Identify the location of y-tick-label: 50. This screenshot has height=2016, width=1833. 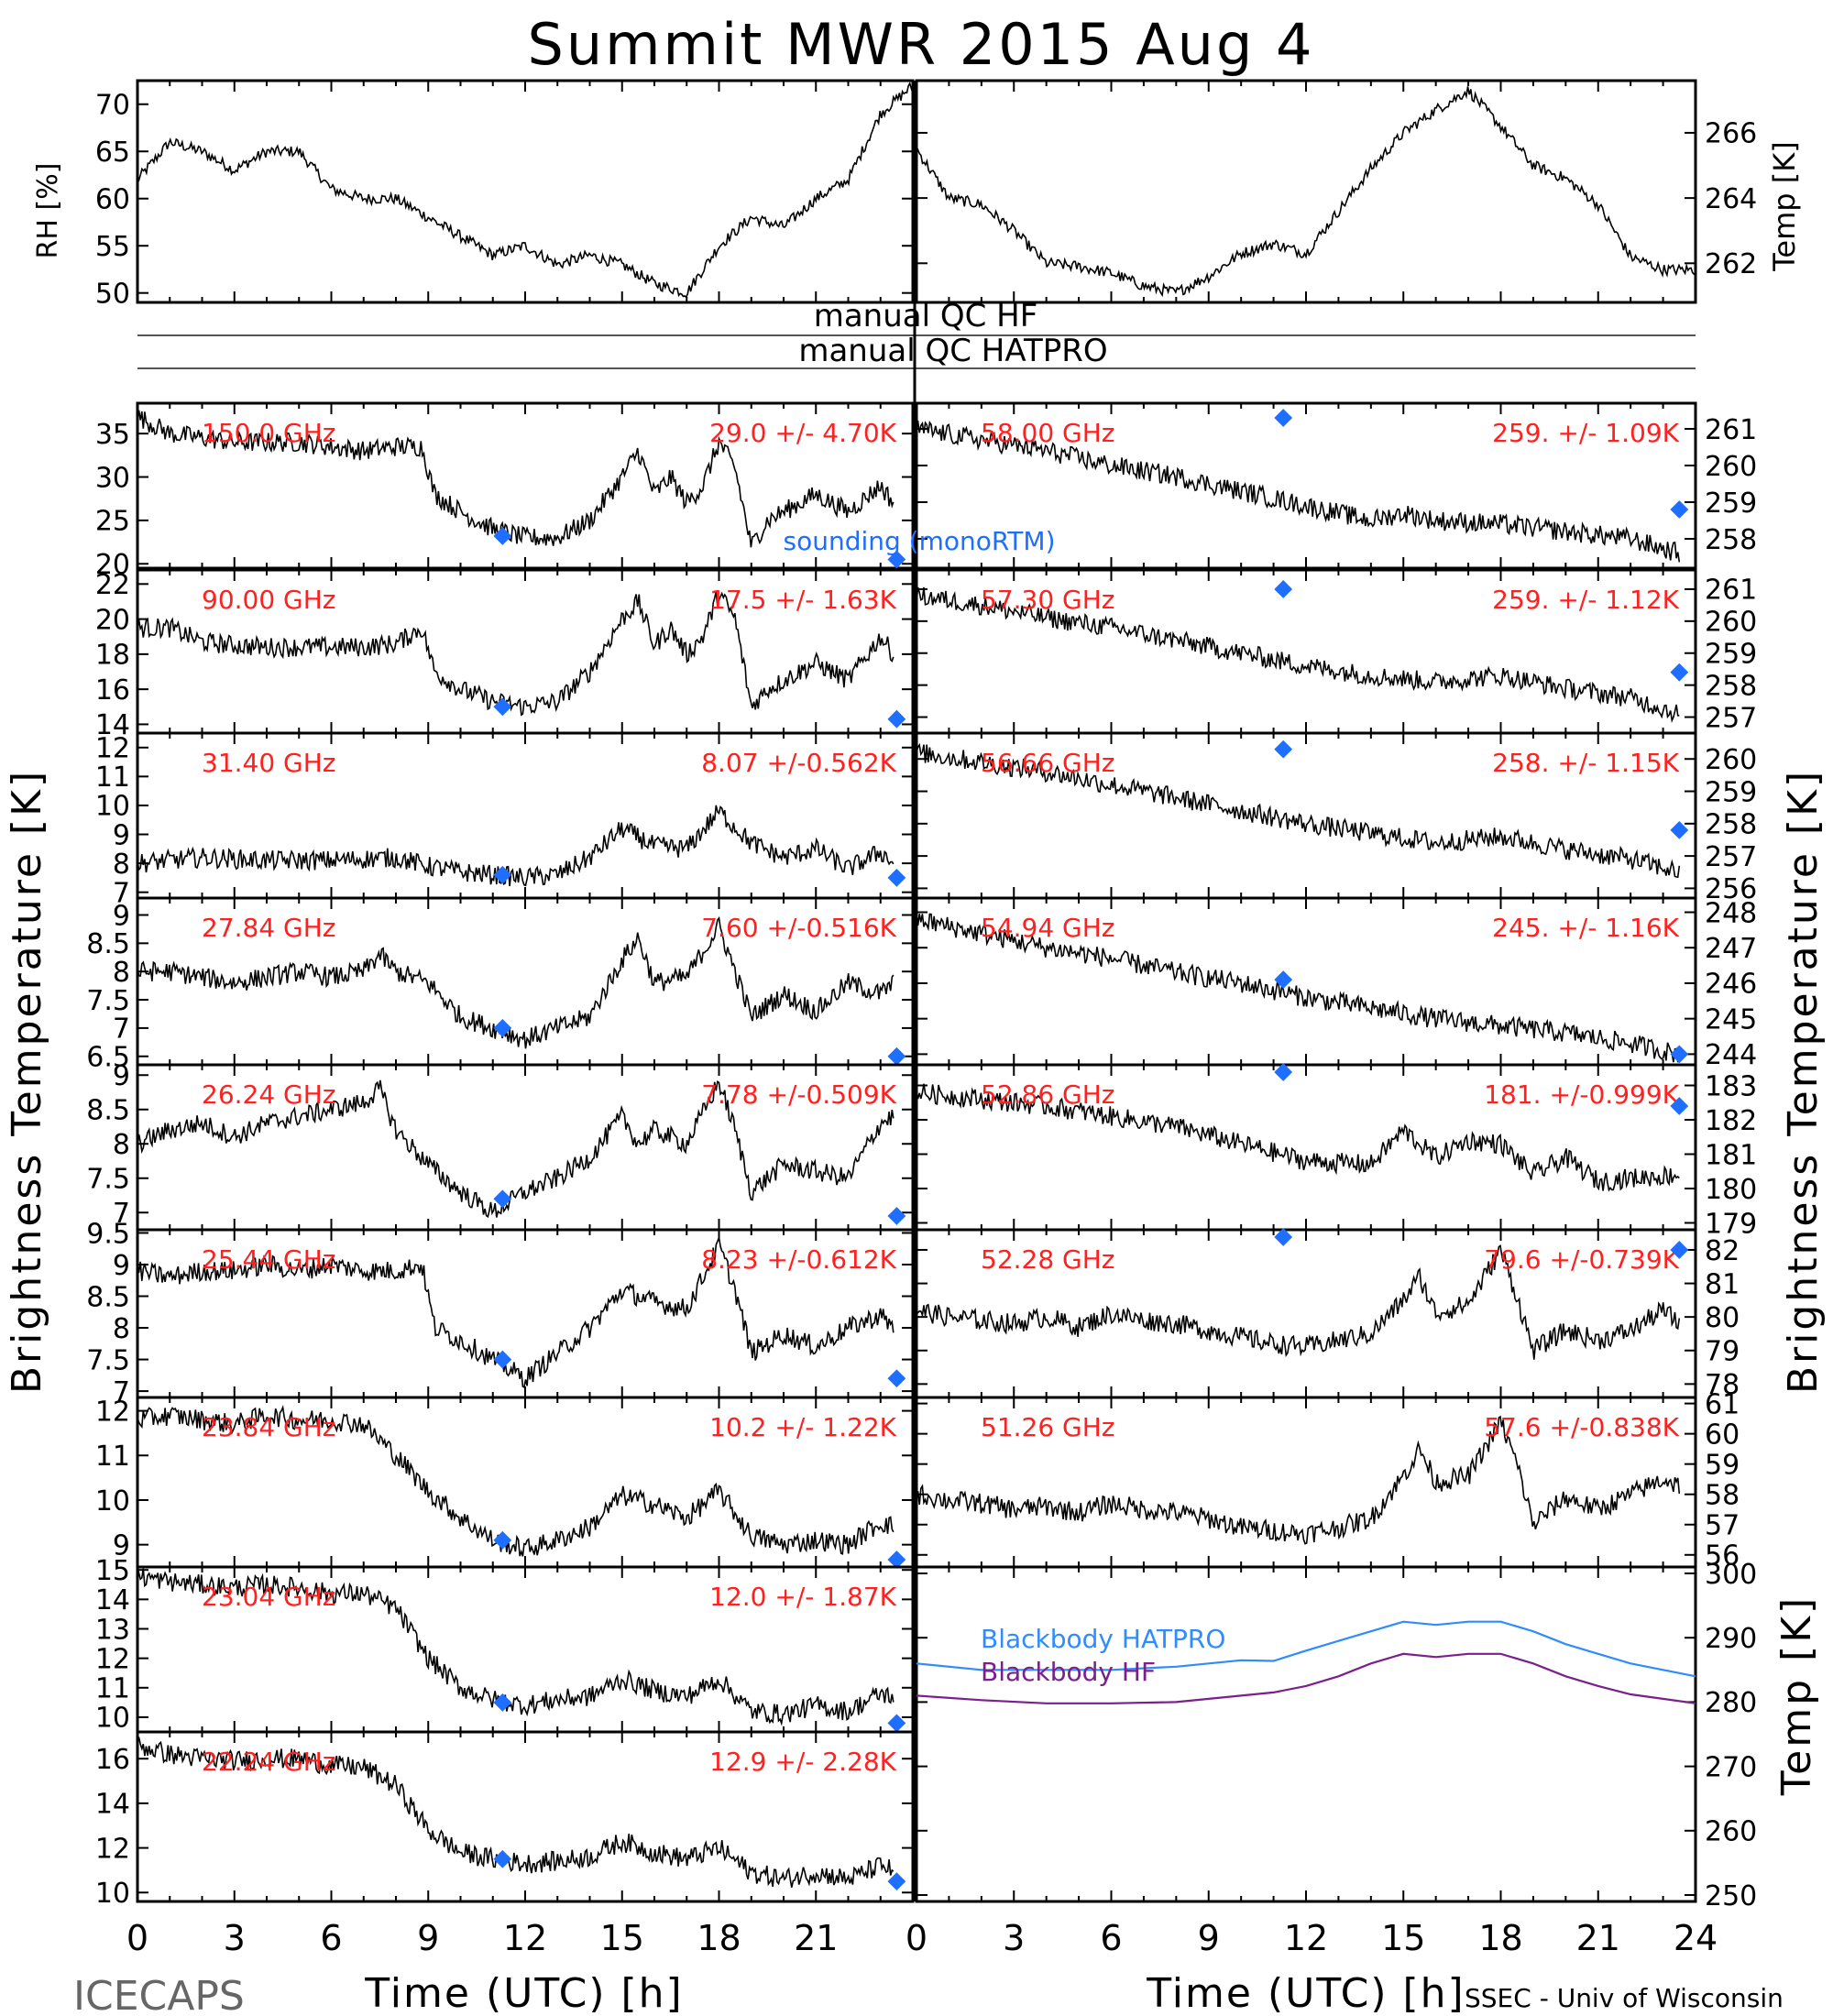
(112, 295).